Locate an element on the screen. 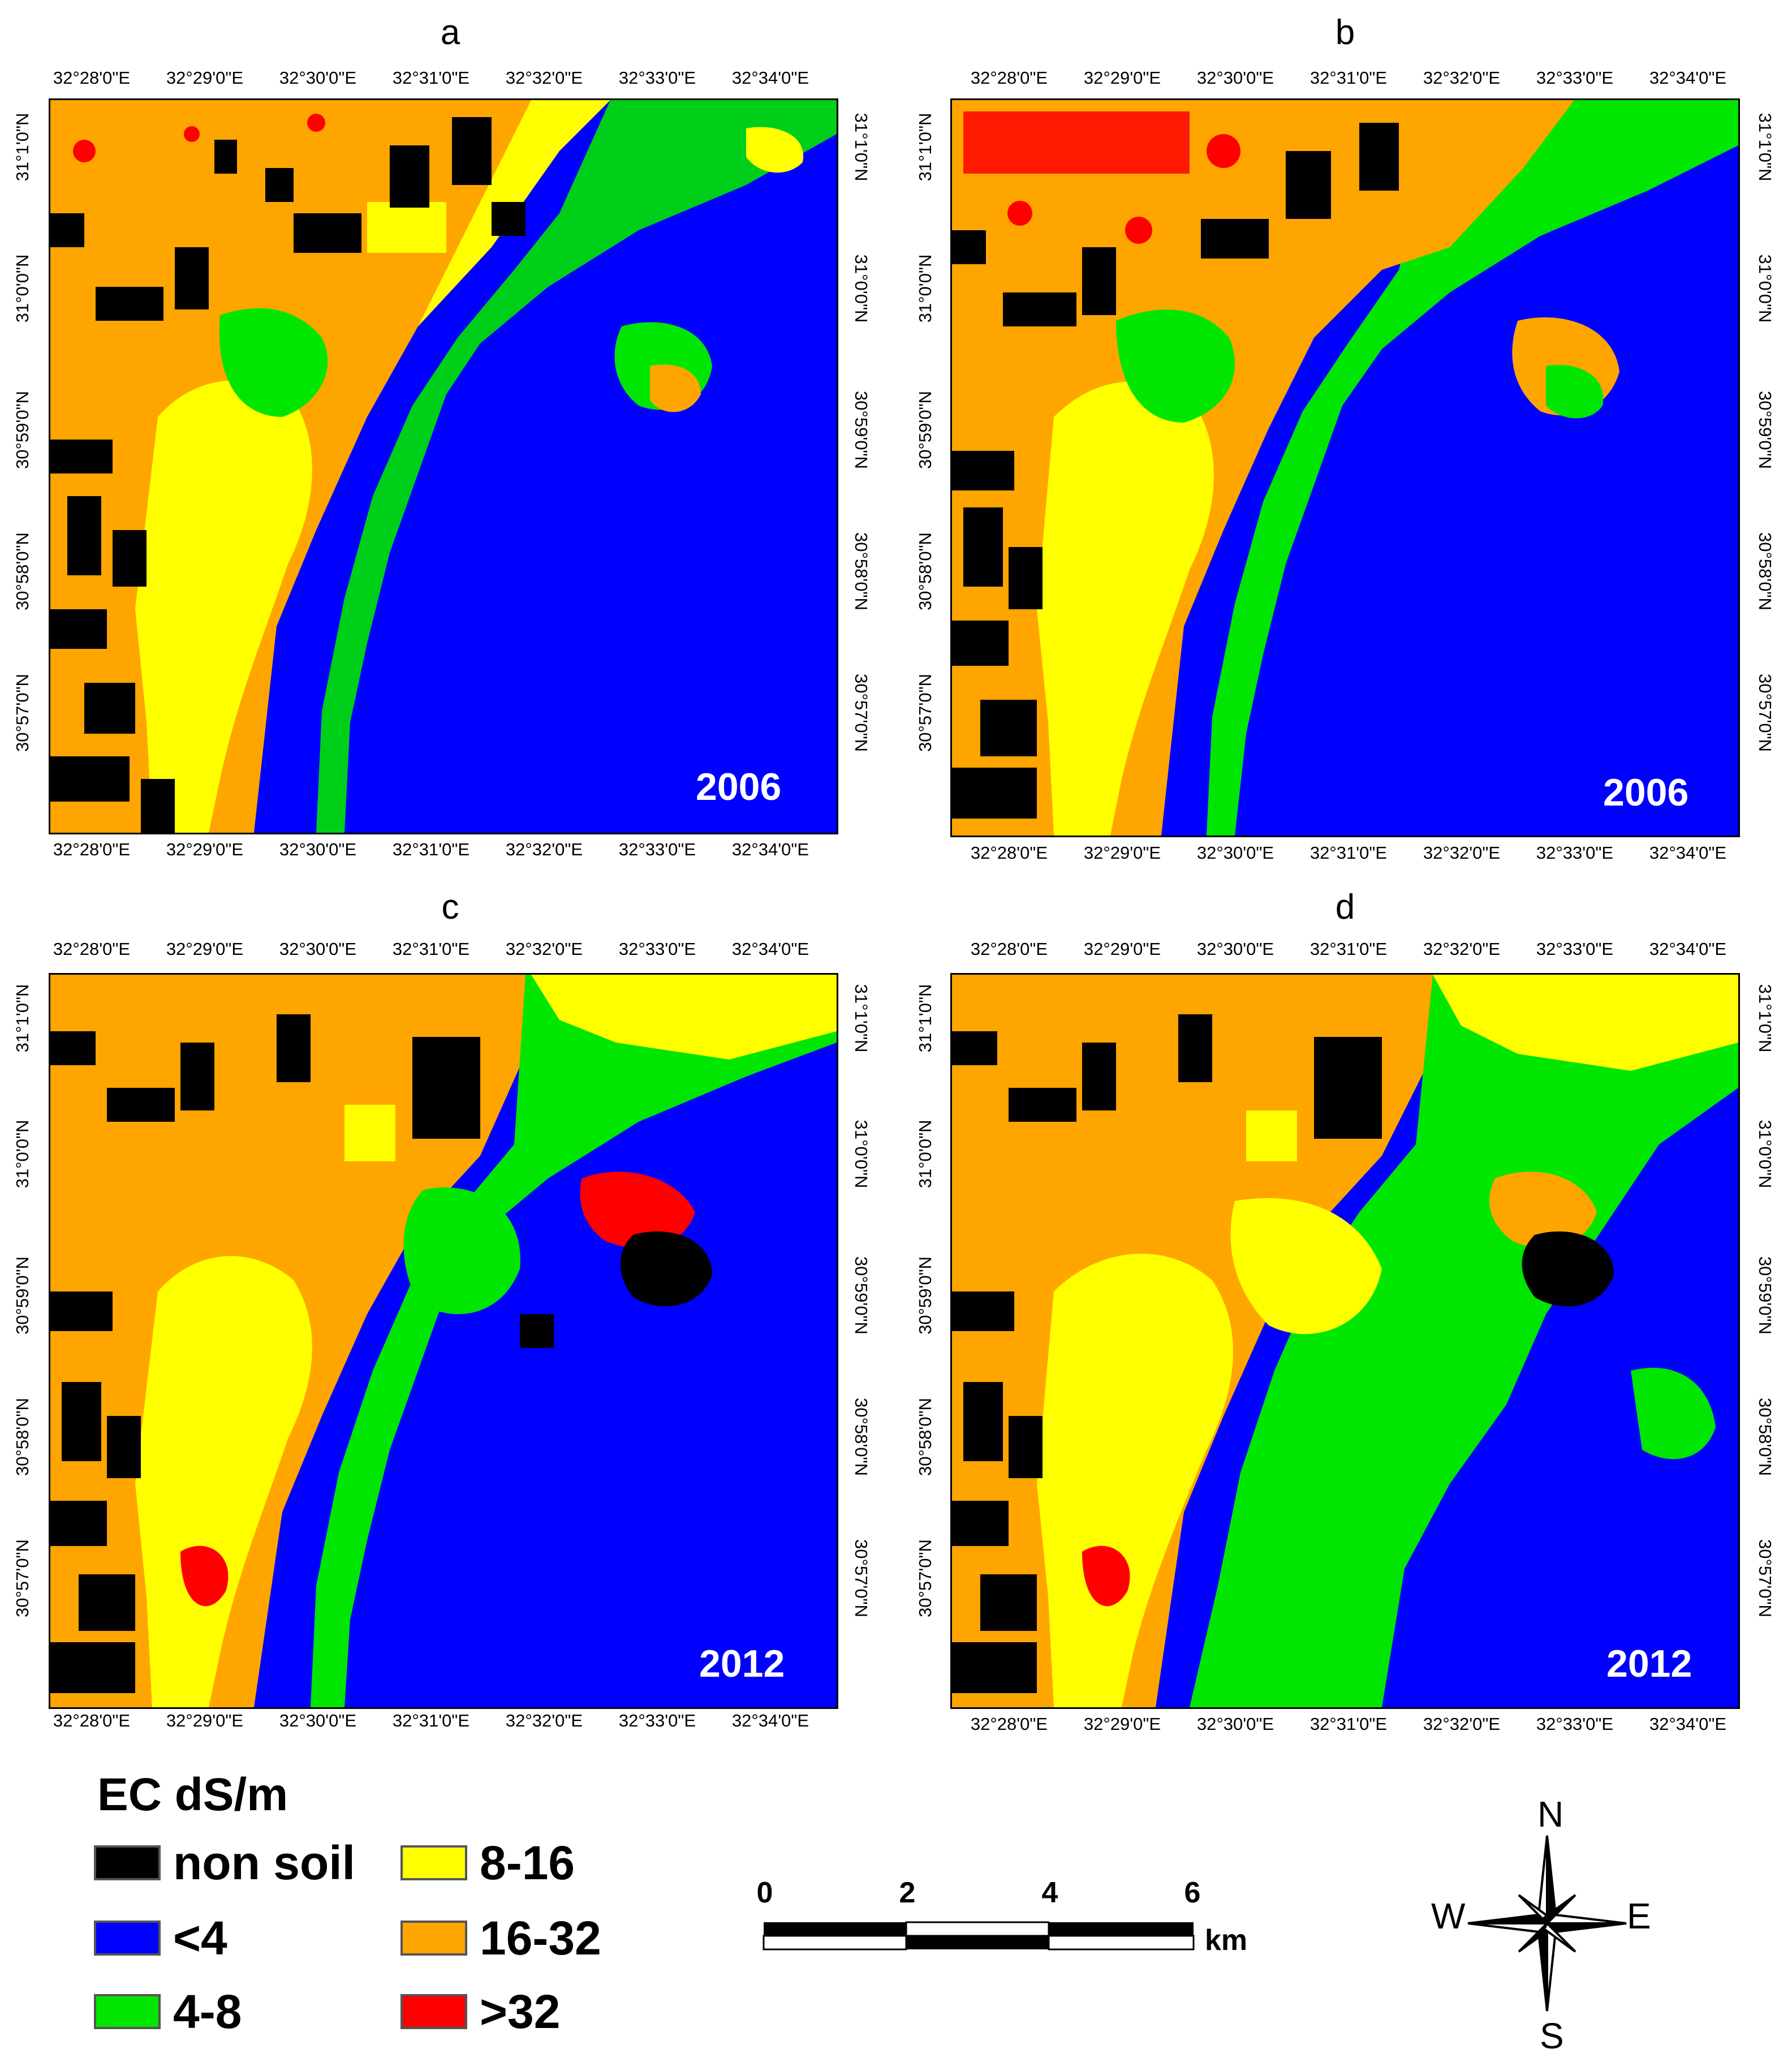 The width and height of the screenshot is (1792, 2071). panel-letter: c is located at coordinates (450, 908).